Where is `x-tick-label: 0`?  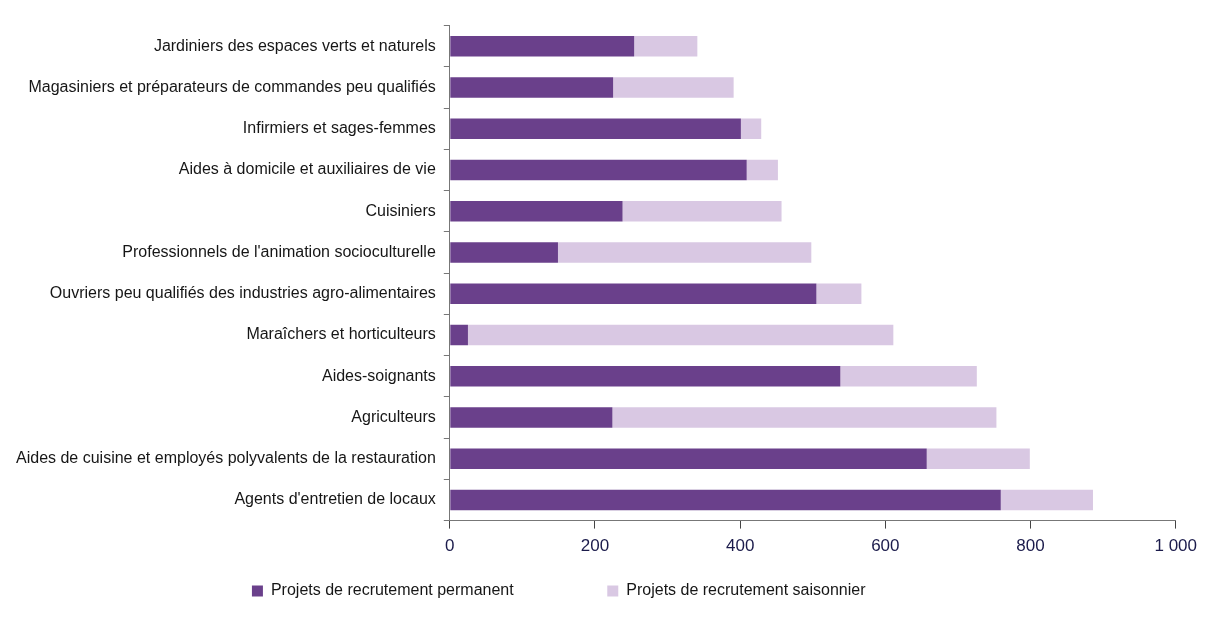
x-tick-label: 0 is located at coordinates (450, 546).